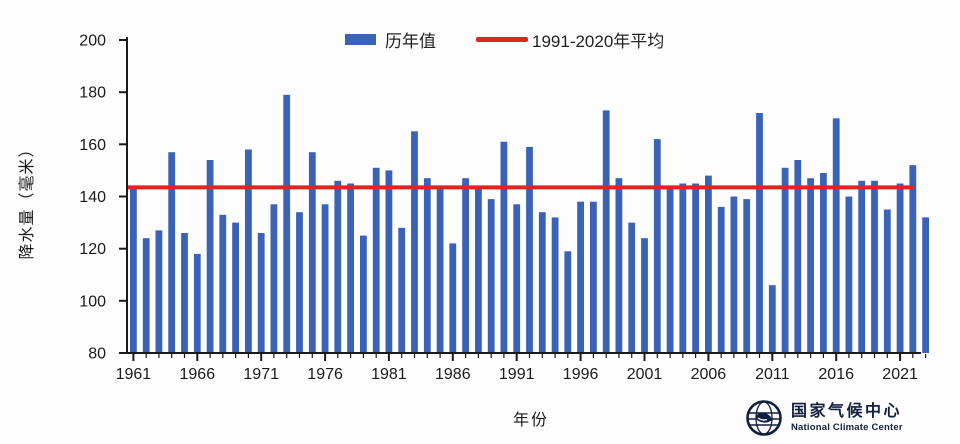  Describe the element at coordinates (619, 265) in the screenshot. I see `bar-1999` at that location.